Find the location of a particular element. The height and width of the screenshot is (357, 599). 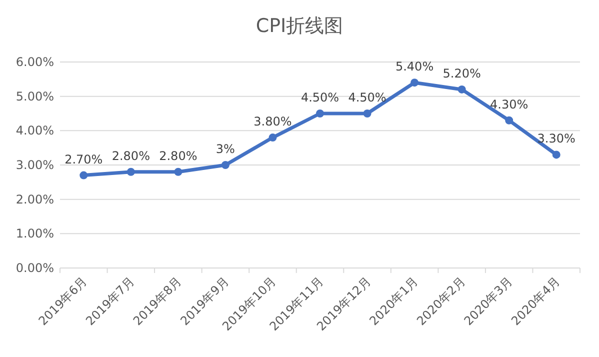

y-tick-label: 3.00% is located at coordinates (35, 165).